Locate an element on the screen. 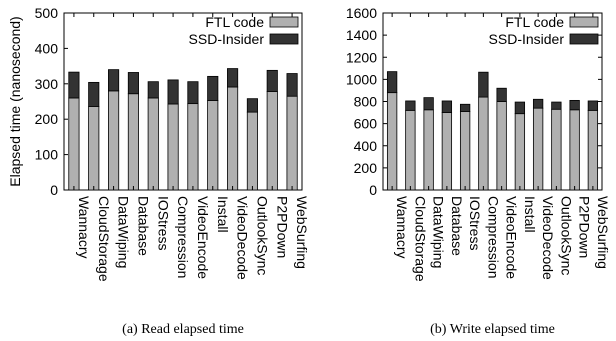  y-axis-label: Elapsed time (nanosecond) is located at coordinates (15, 101).